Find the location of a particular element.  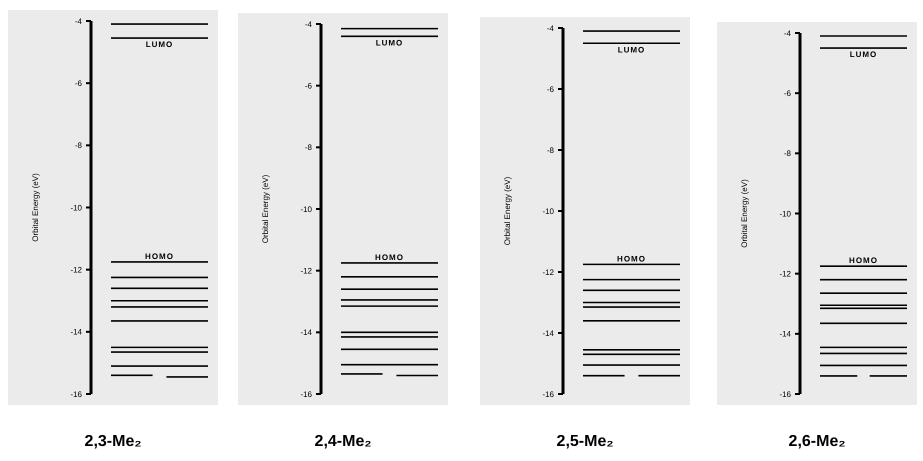

x-axis-title: 2,5-Me₂ is located at coordinates (585, 441).